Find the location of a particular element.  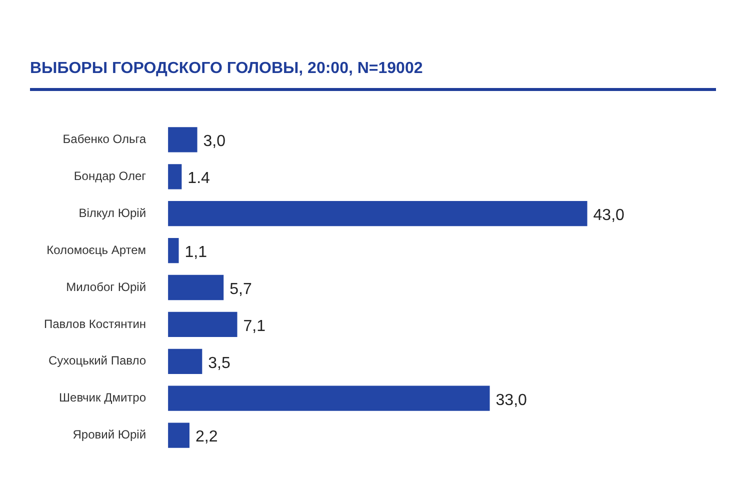

y-tick-label: Яровий Юрій is located at coordinates (109, 435).